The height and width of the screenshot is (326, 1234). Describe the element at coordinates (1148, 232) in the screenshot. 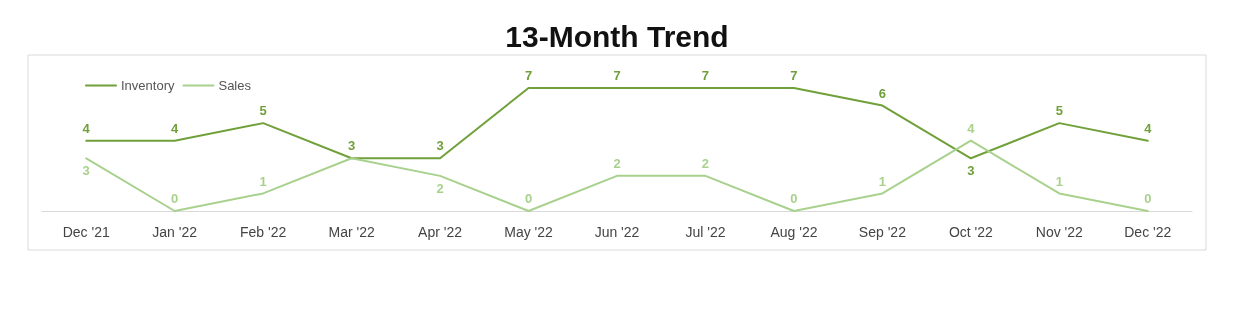

I see `x-tick-label: Dec '22` at that location.